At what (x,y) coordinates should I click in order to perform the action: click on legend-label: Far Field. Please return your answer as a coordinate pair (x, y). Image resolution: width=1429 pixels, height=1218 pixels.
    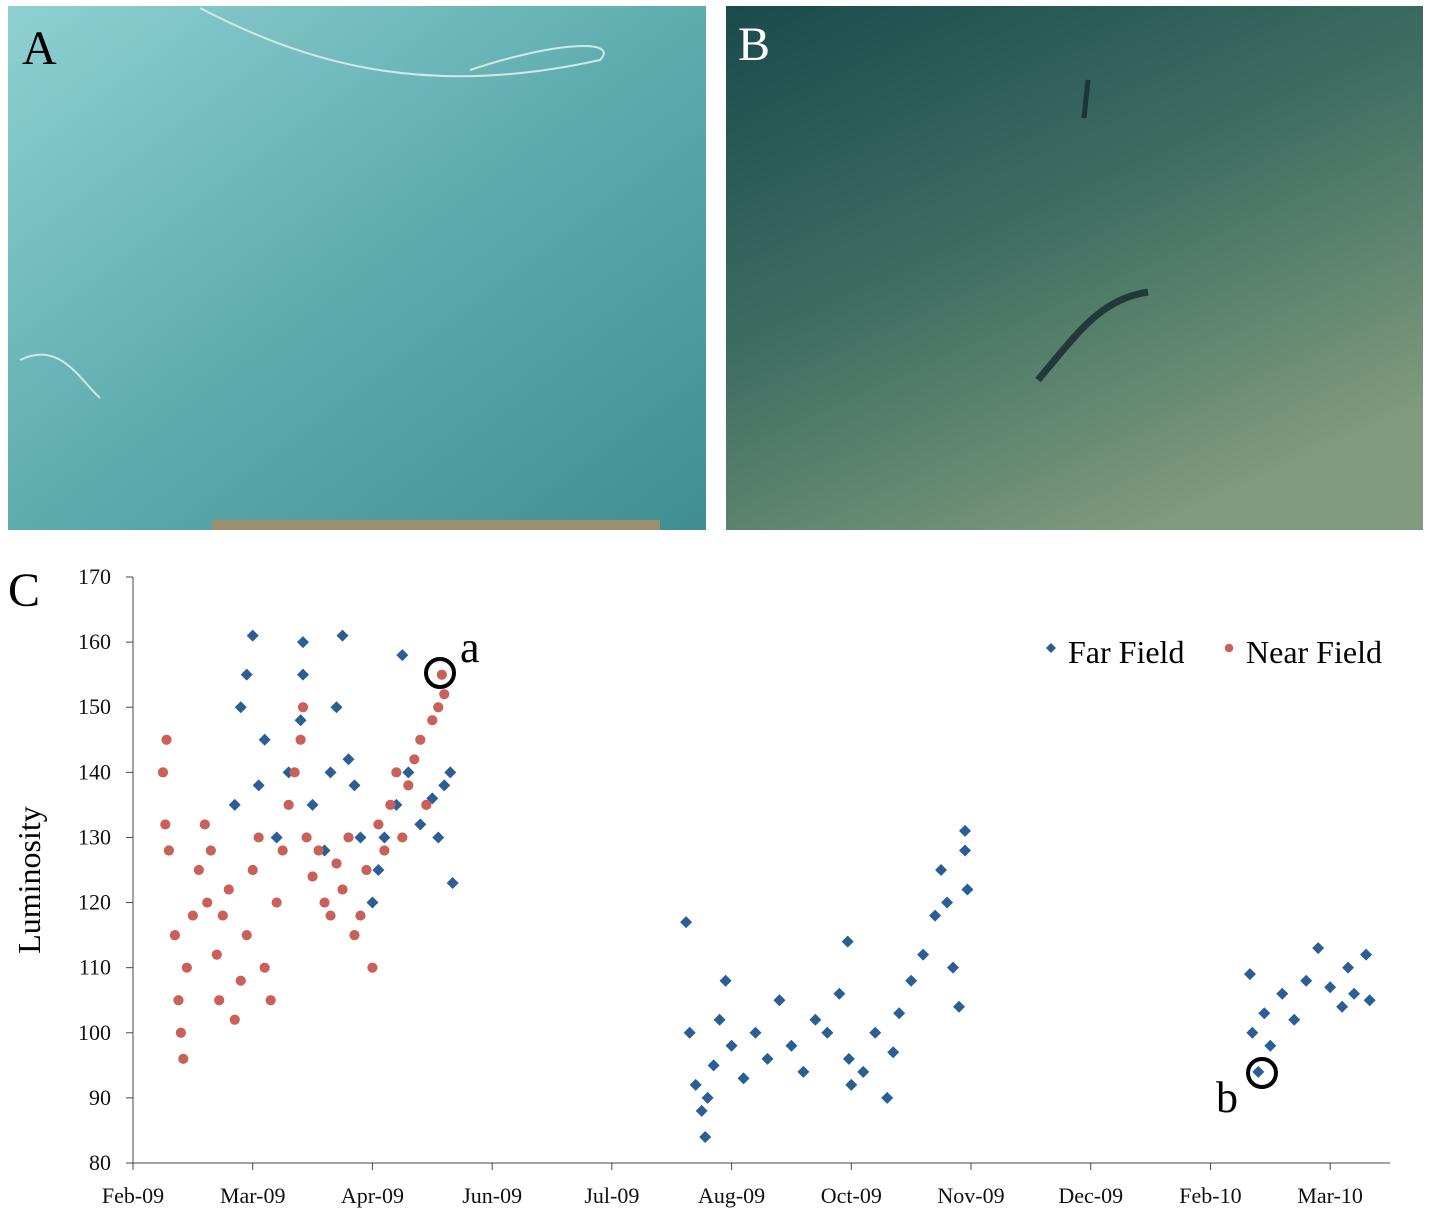
    Looking at the image, I should click on (1126, 652).